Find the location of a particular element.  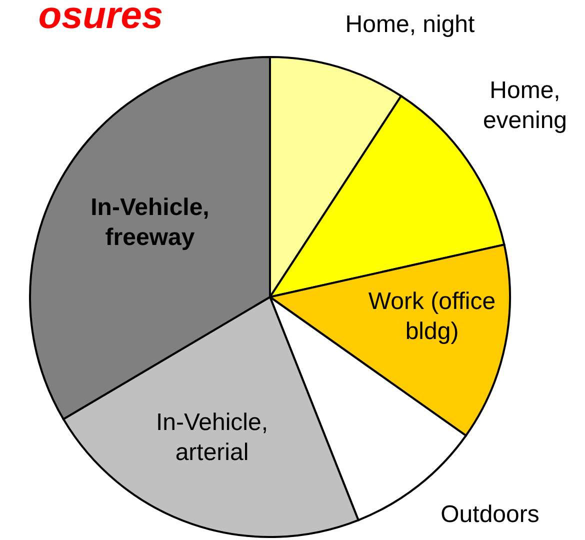

slice-label: Work (office bldg) is located at coordinates (432, 316).